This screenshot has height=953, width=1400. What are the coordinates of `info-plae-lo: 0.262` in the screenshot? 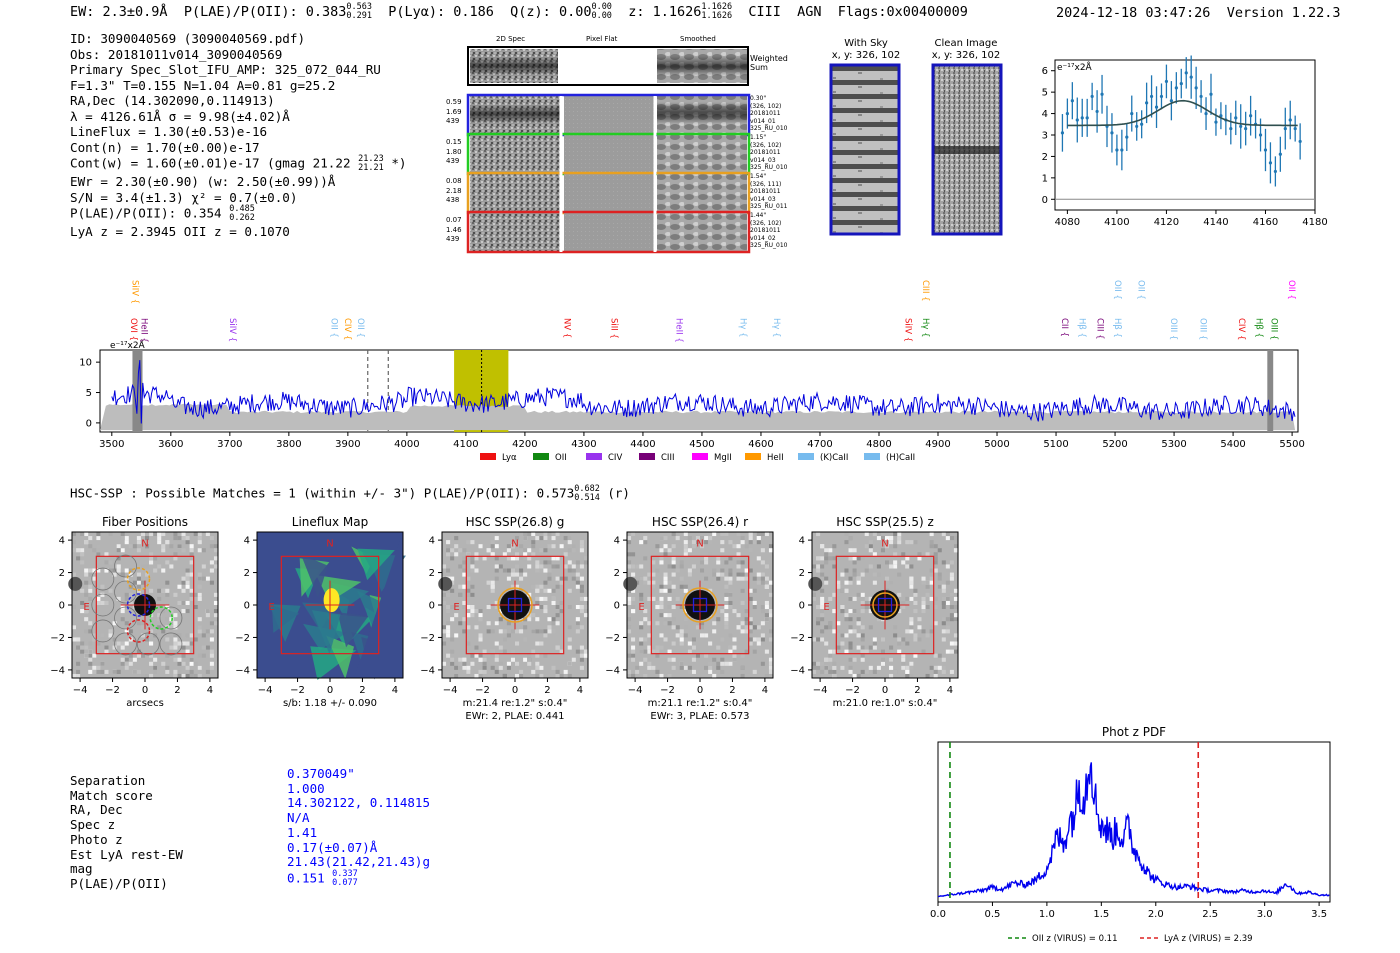 It's located at (242, 218).